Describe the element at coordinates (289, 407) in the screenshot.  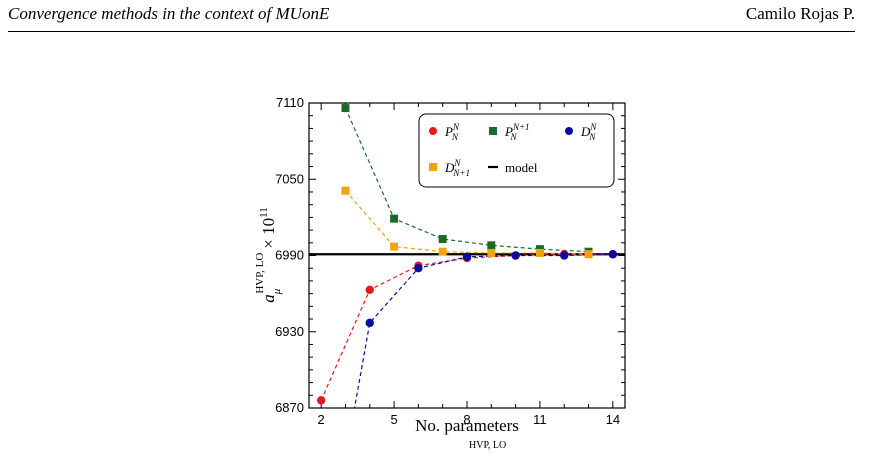
I see `y-tick-label: 6870` at that location.